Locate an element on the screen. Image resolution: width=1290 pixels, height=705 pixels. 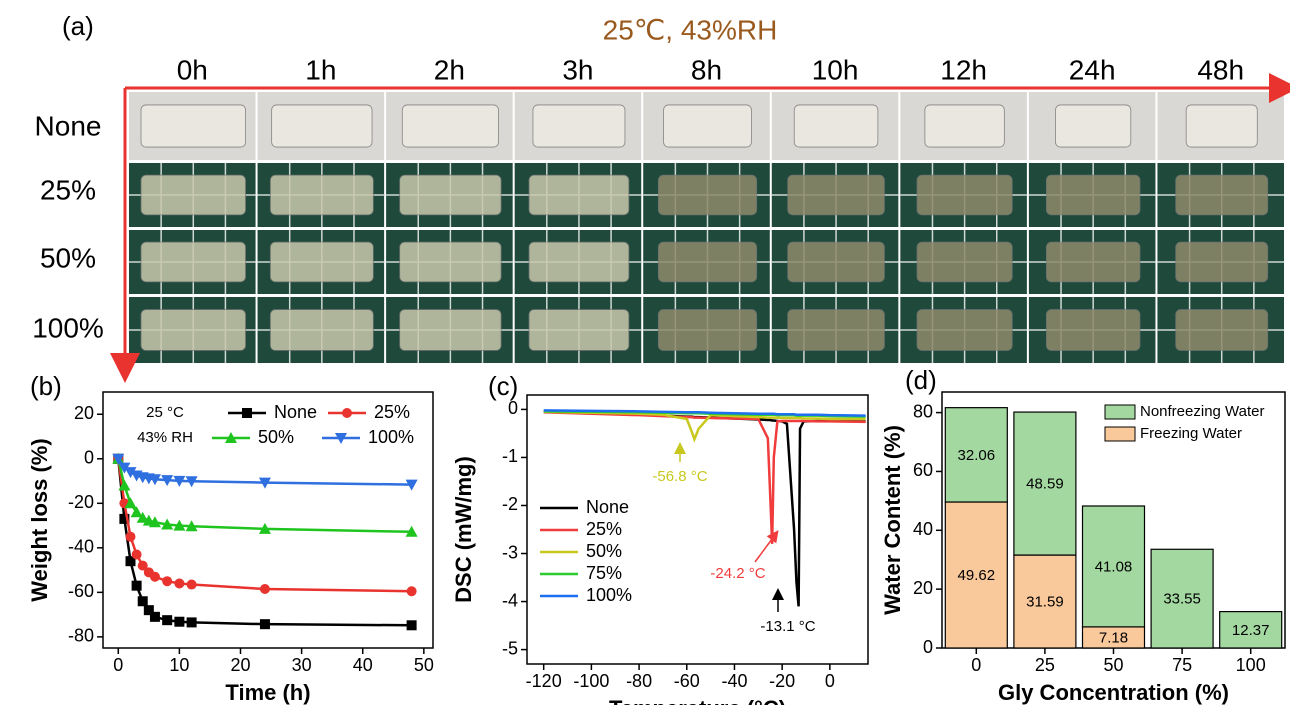
row-header: 50% is located at coordinates (68, 257).